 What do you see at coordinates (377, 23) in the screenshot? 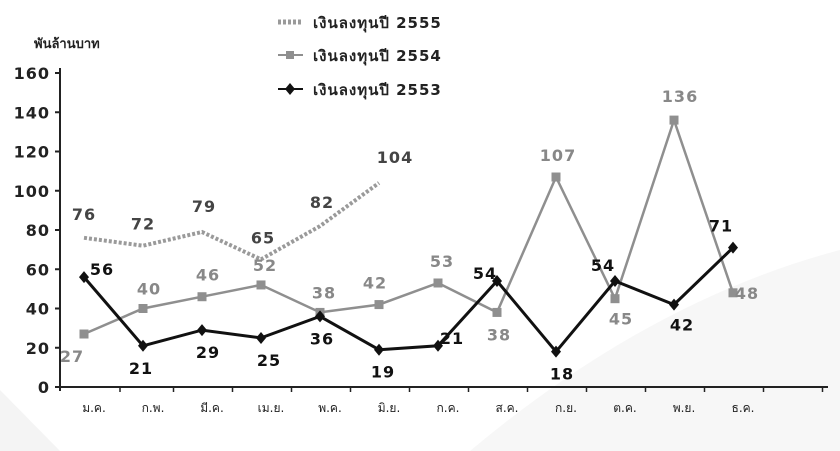
I see `legend-label: เงินลงทุนปี 2555` at bounding box center [377, 23].